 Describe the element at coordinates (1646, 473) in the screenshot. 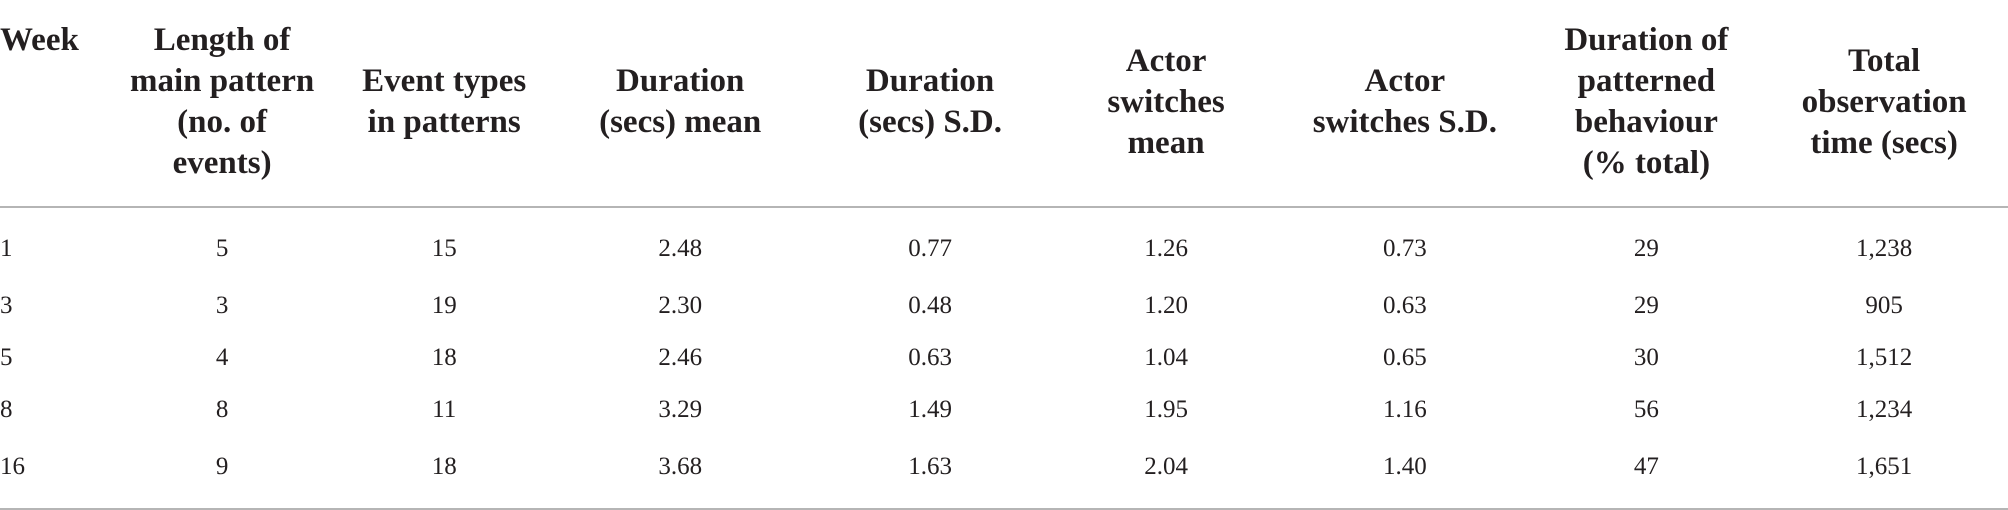

I see `cell-patterned-pct: 47` at that location.